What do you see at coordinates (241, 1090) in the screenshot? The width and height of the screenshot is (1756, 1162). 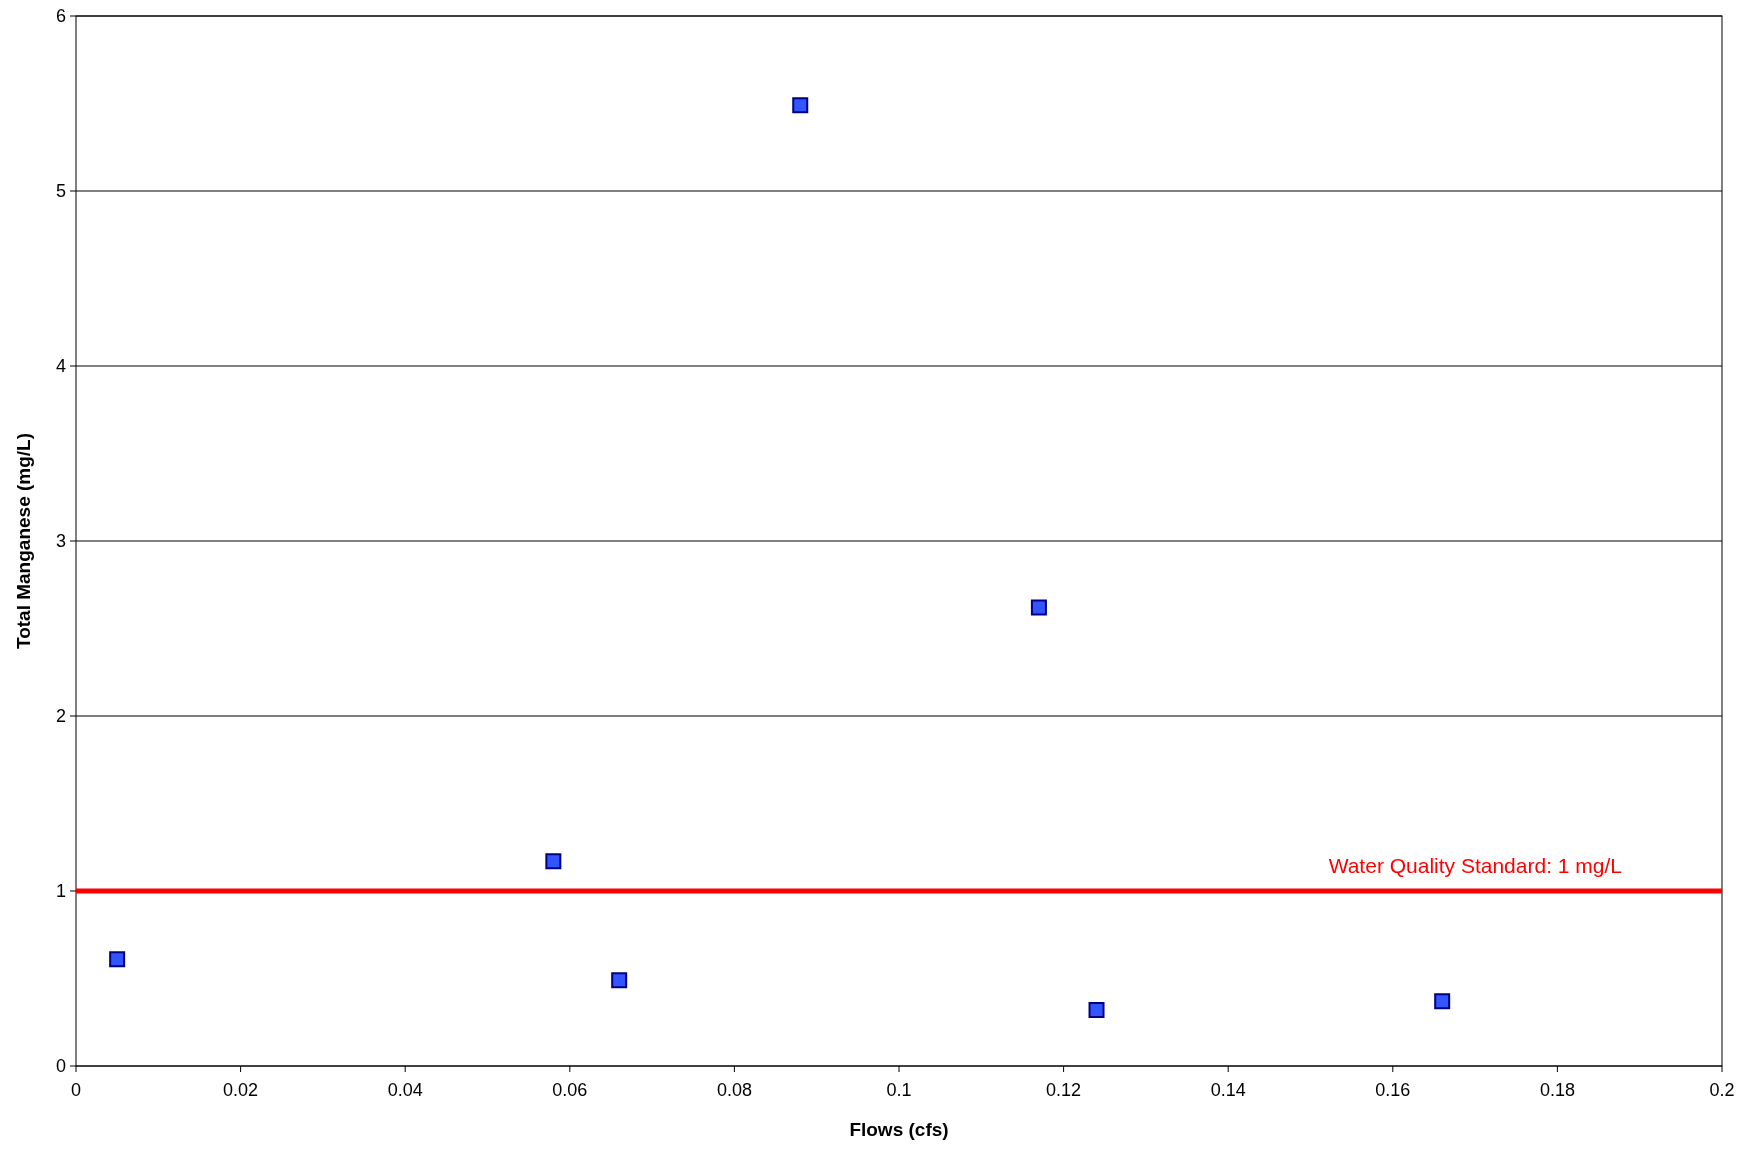 I see `x-tick-label: 0.02` at bounding box center [241, 1090].